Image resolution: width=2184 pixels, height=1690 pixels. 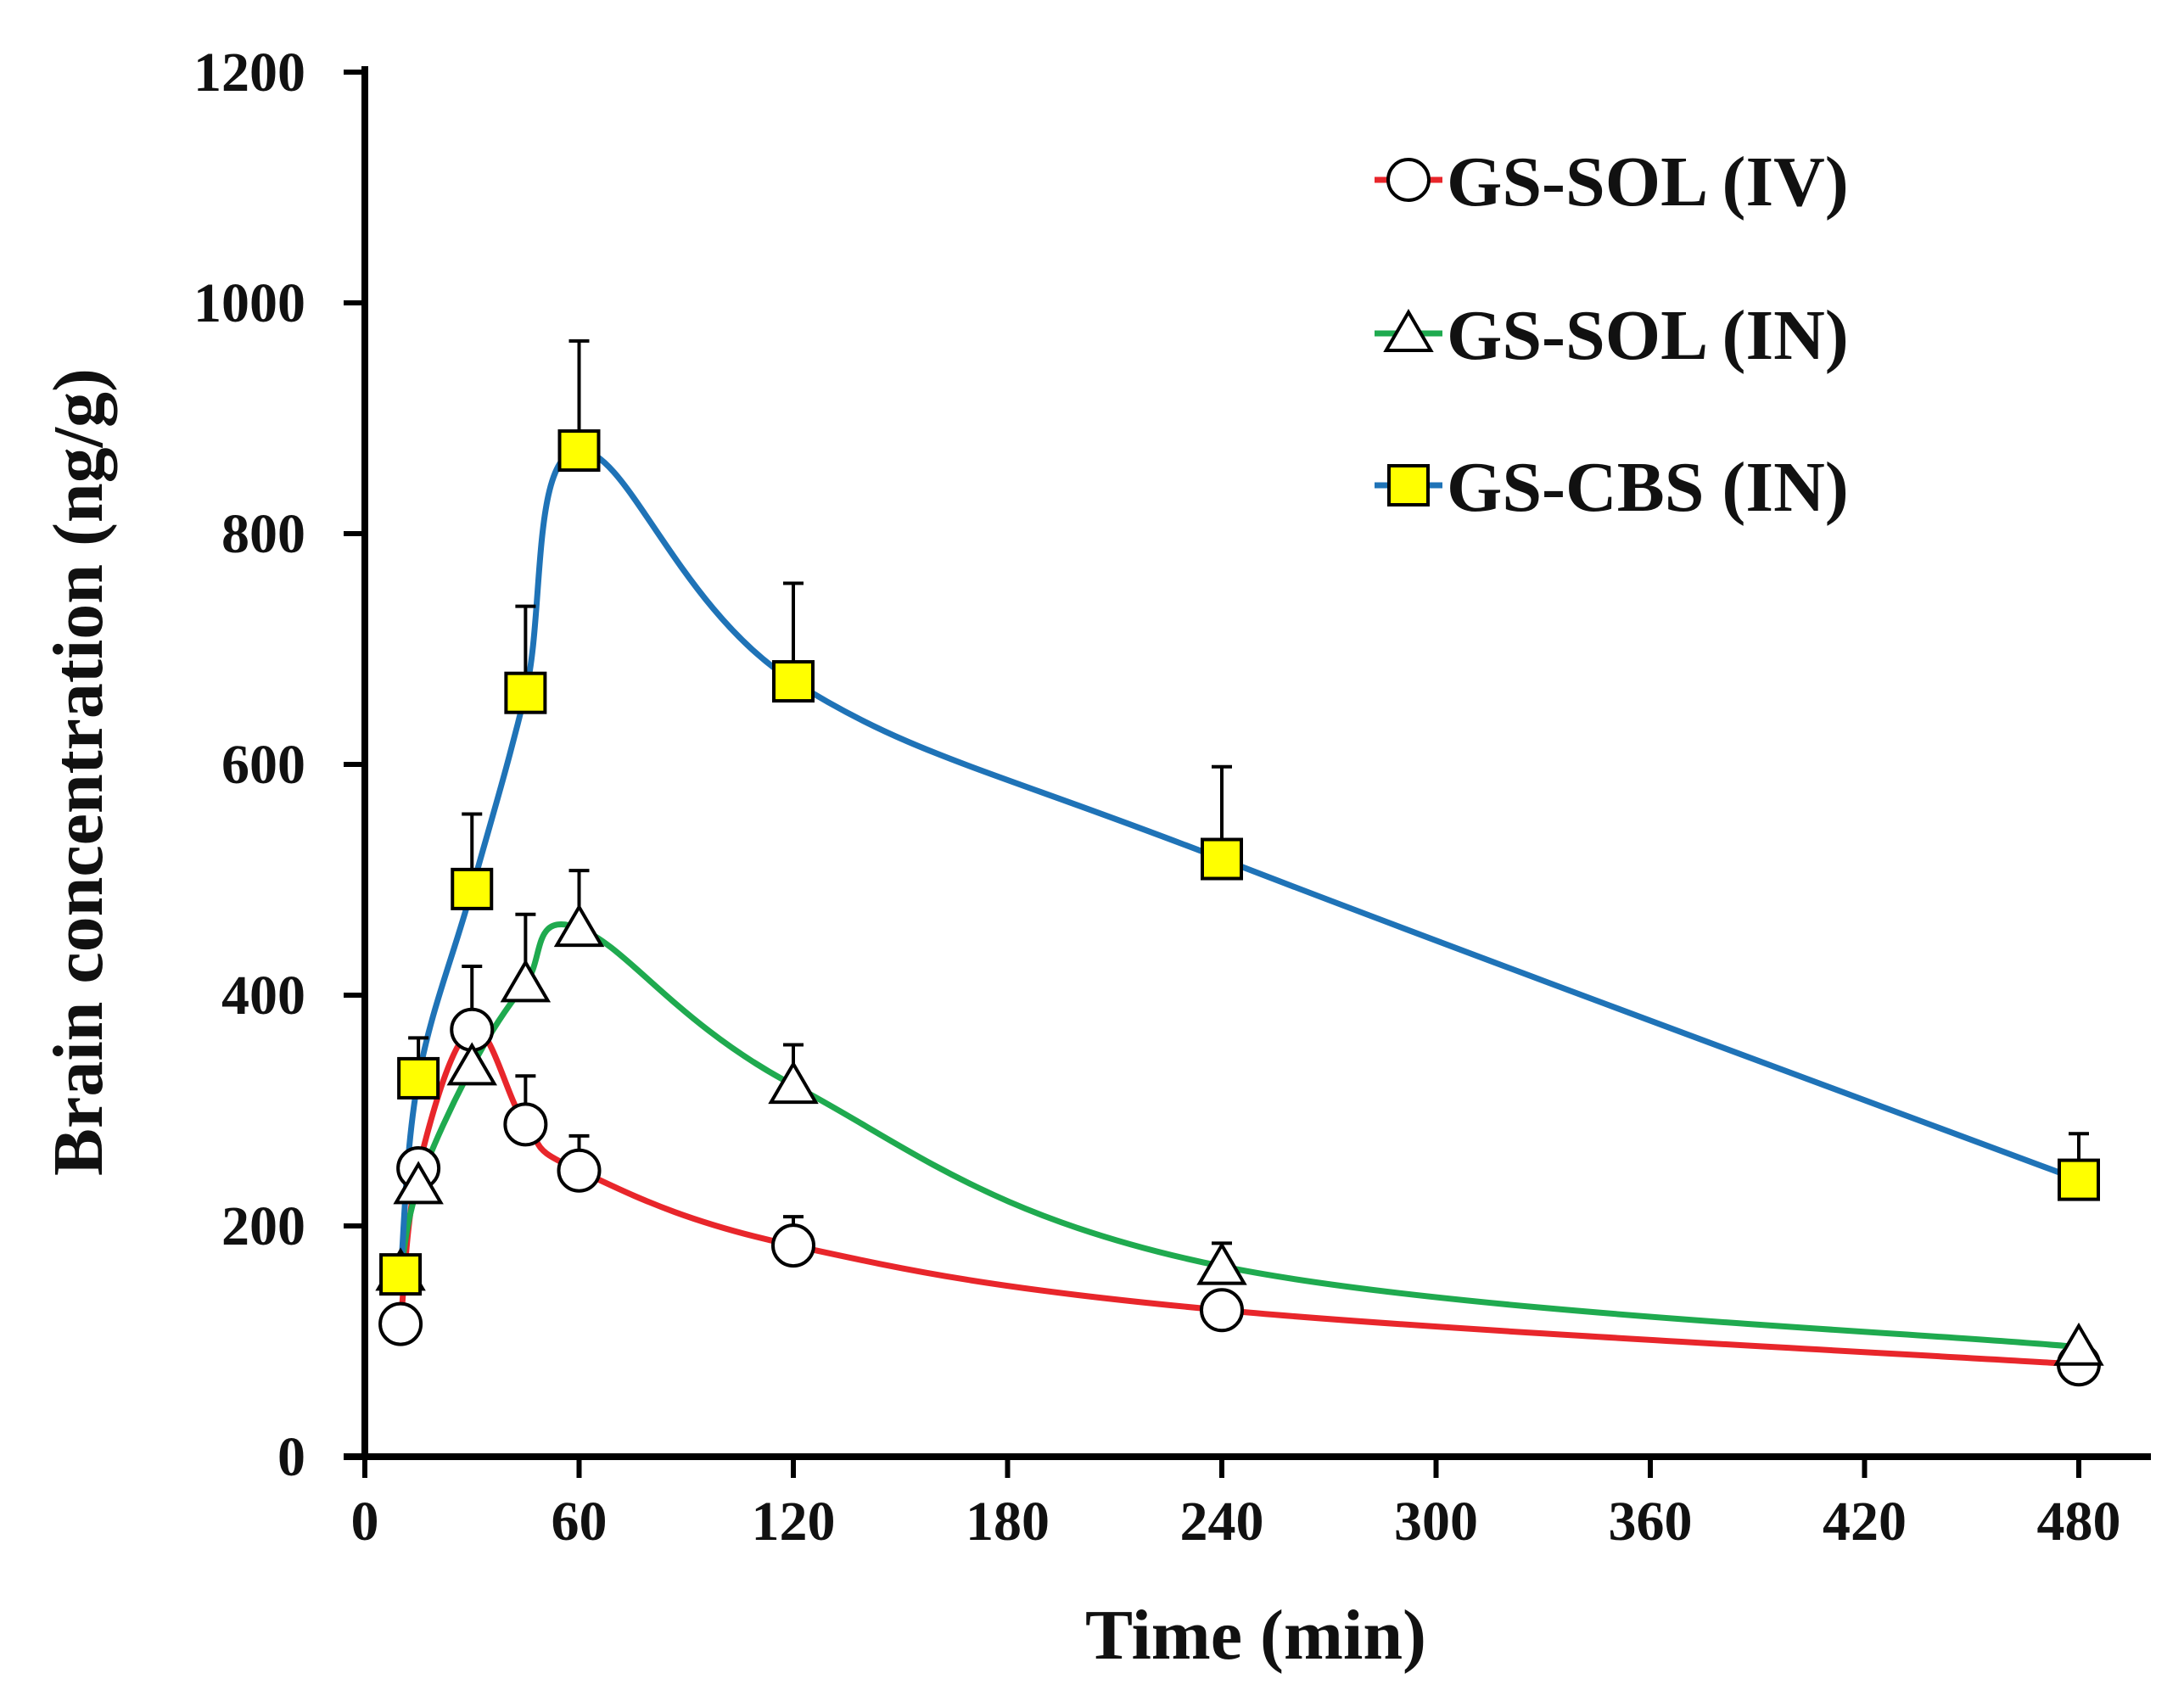 I want to click on x-tick-label: 420, so click(x=1865, y=1522).